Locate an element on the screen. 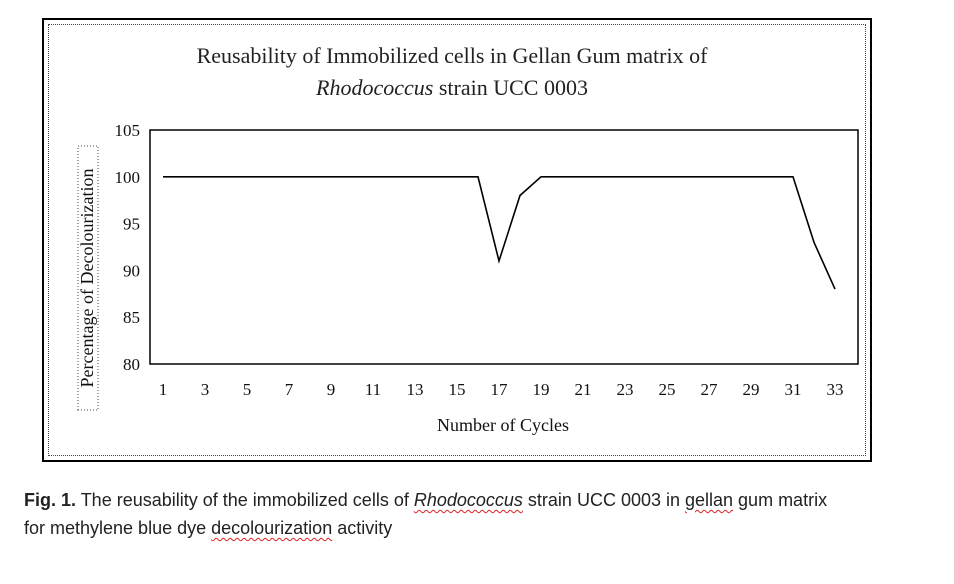  y-tick-label: 90 is located at coordinates (131, 270).